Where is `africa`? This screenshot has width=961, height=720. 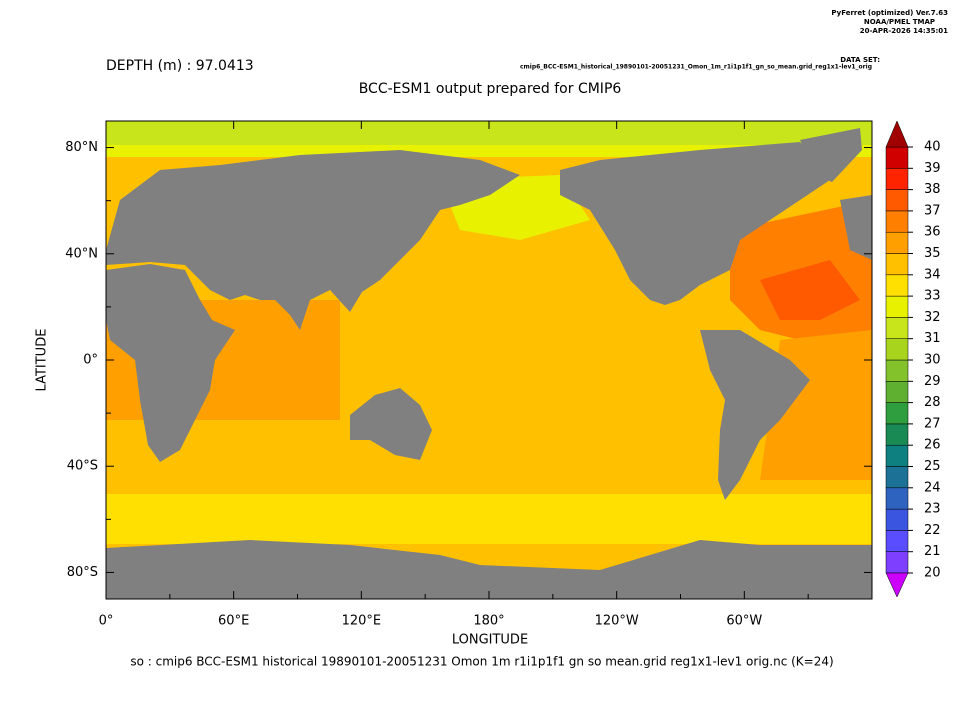 africa is located at coordinates (170, 363).